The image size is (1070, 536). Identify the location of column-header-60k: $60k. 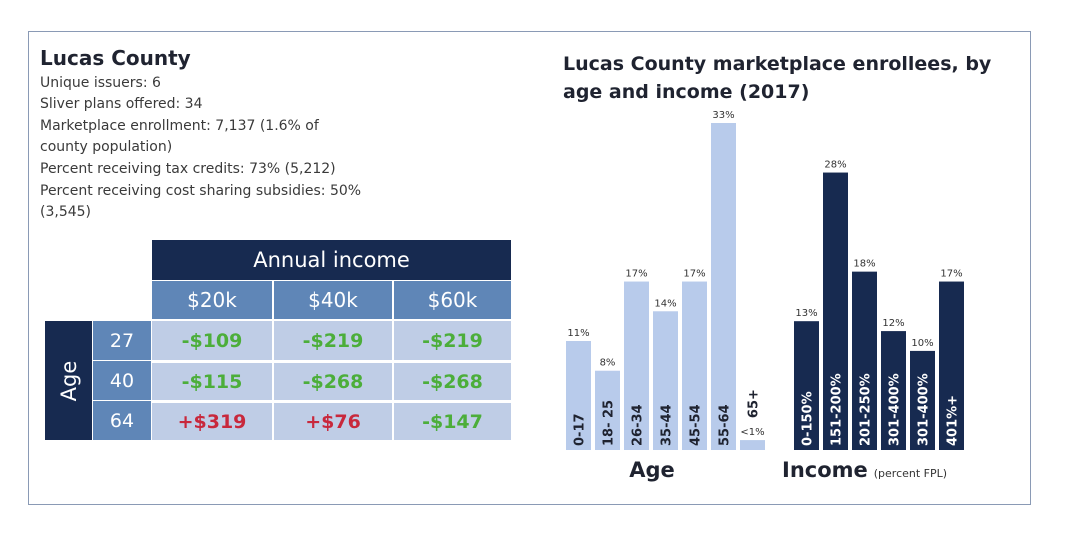
(452, 300).